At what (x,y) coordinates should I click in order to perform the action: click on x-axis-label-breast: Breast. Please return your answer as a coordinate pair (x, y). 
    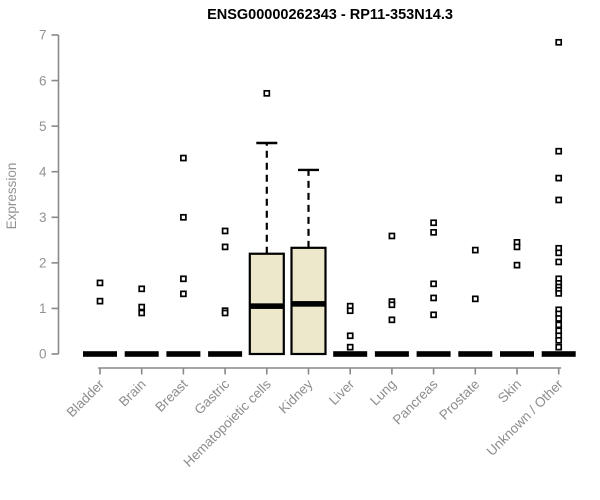
    Looking at the image, I should click on (171, 395).